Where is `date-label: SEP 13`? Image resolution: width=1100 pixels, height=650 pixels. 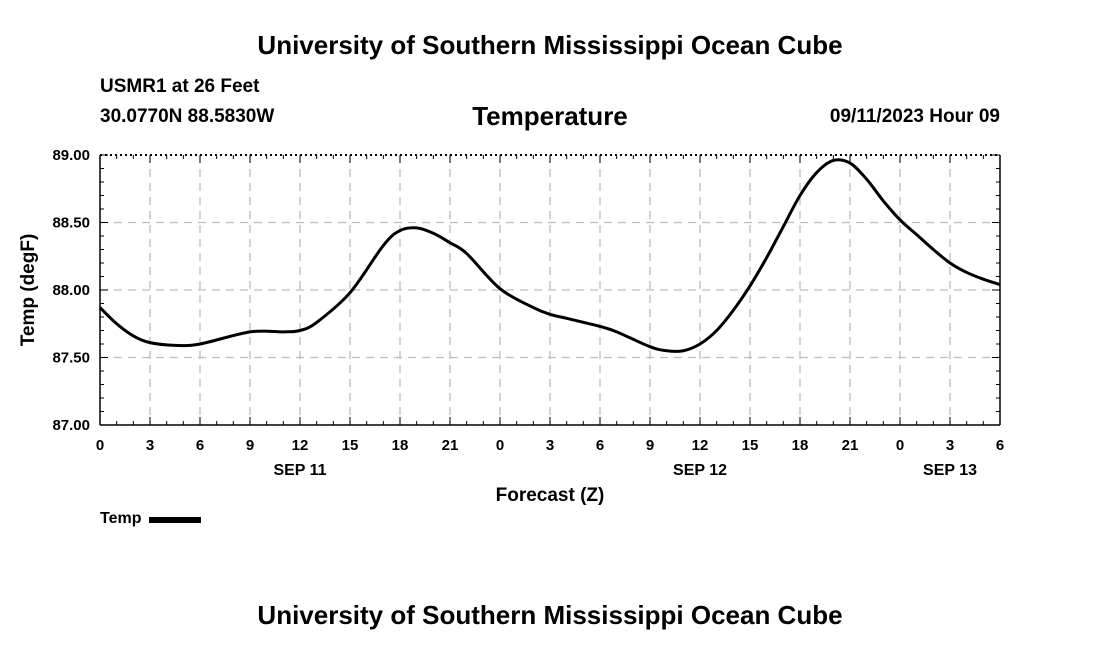
date-label: SEP 13 is located at coordinates (950, 470).